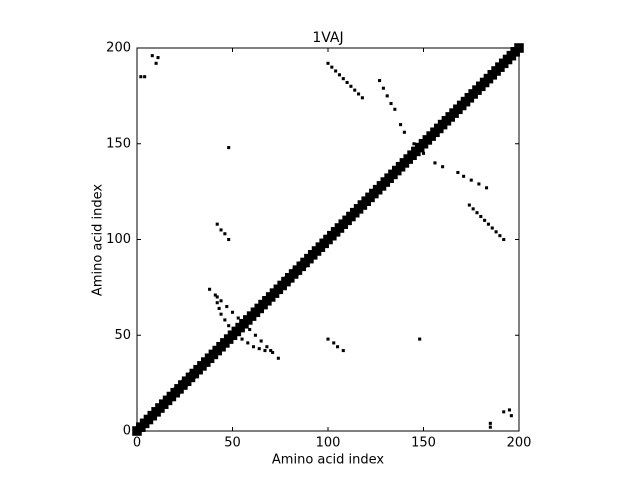 The width and height of the screenshot is (640, 480). What do you see at coordinates (122, 335) in the screenshot?
I see `y-tick-label: 50` at bounding box center [122, 335].